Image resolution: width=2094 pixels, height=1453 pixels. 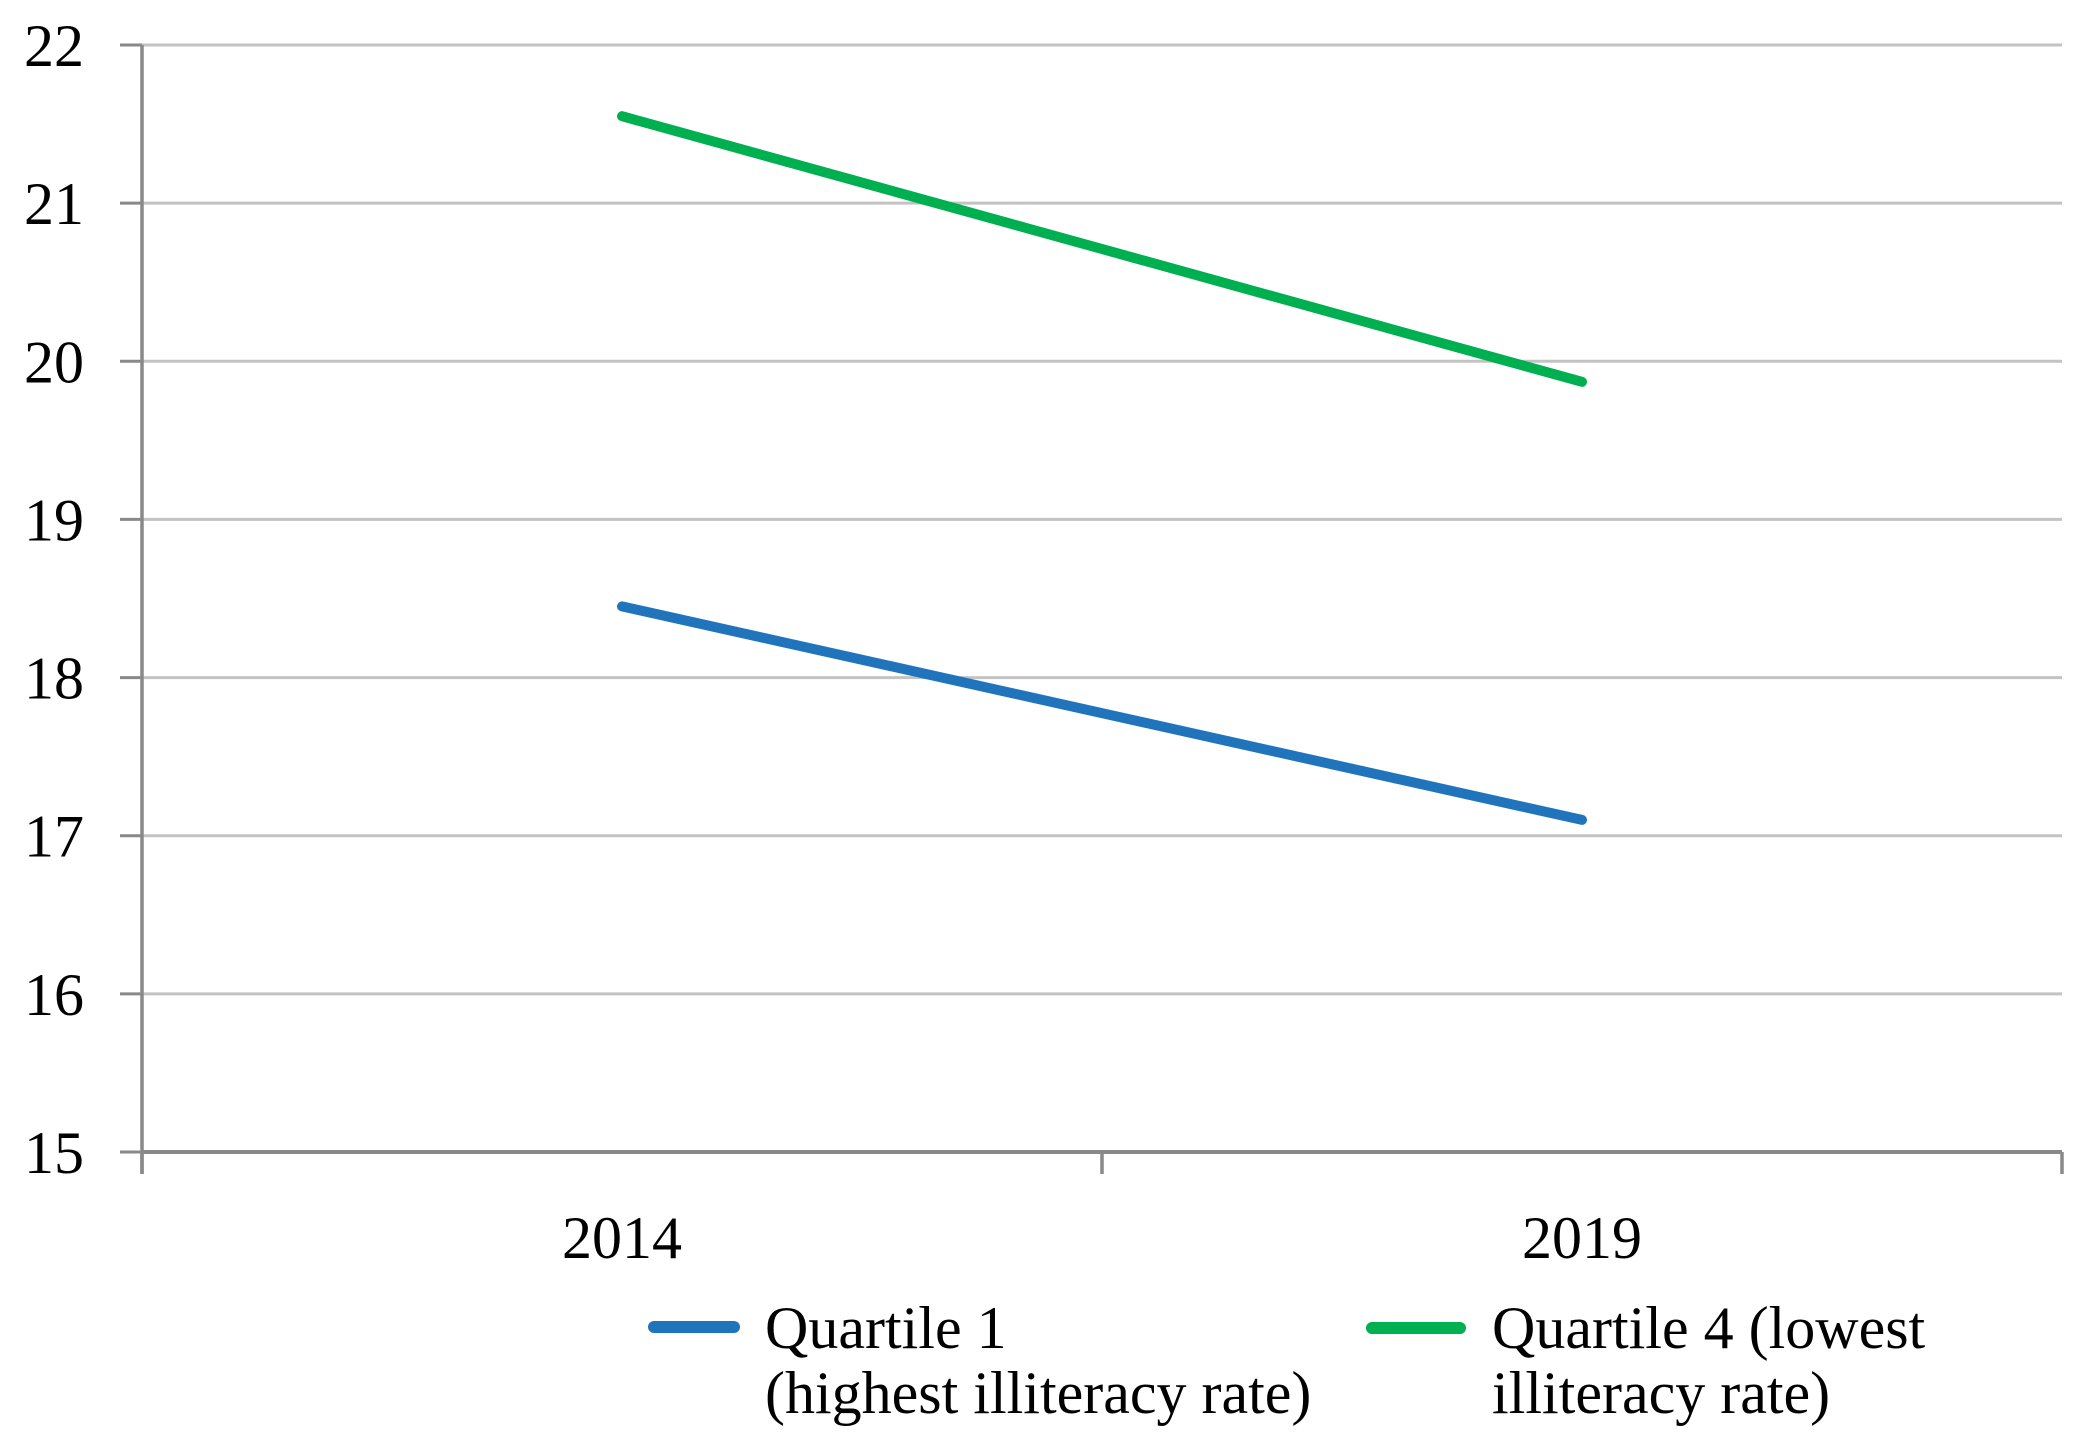 I want to click on y-tick-label: 22, so click(x=54, y=46).